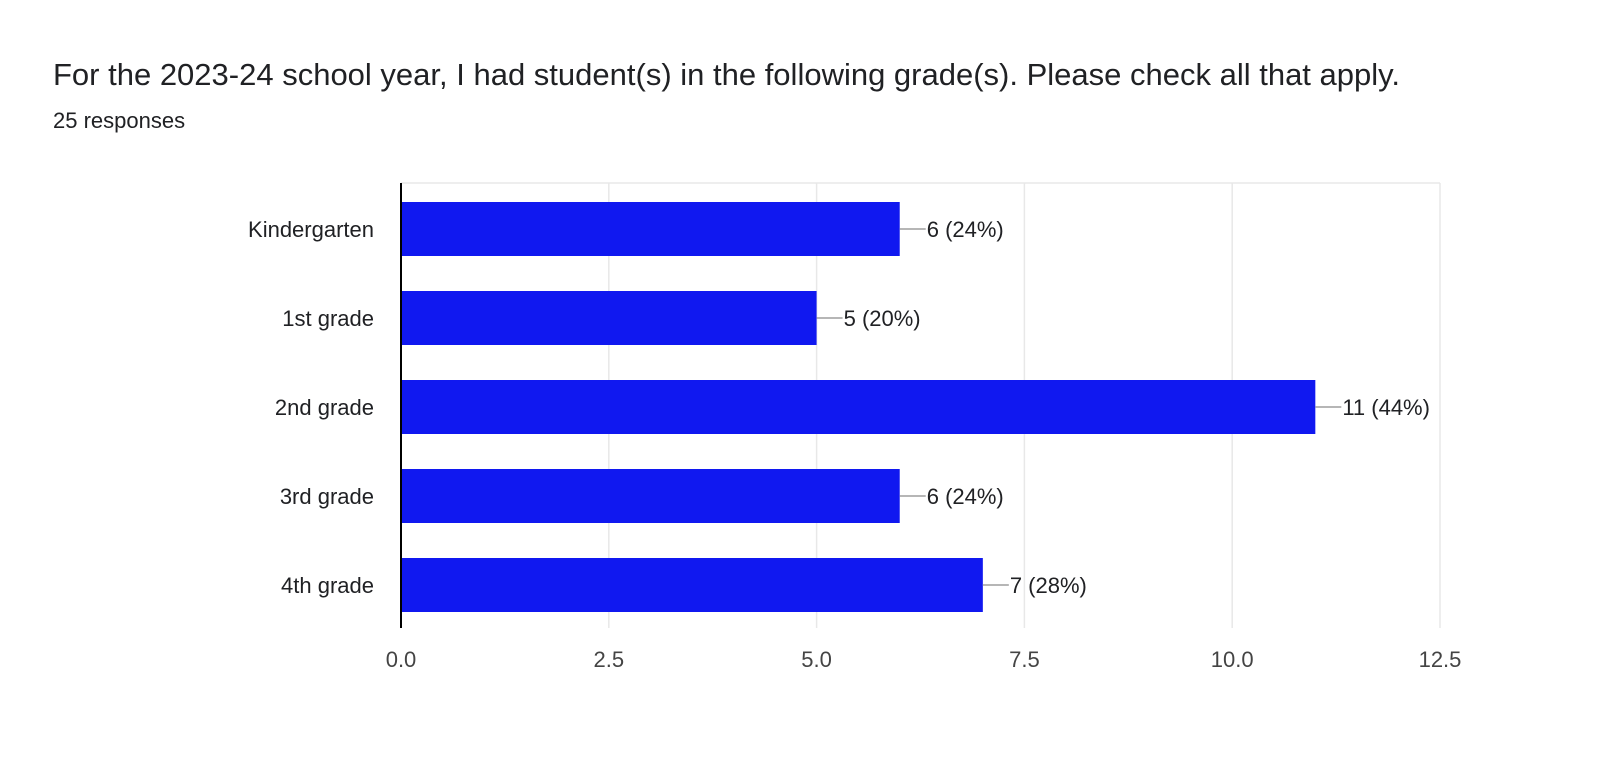  Describe the element at coordinates (119, 120) in the screenshot. I see `response-count: 25 responses` at that location.